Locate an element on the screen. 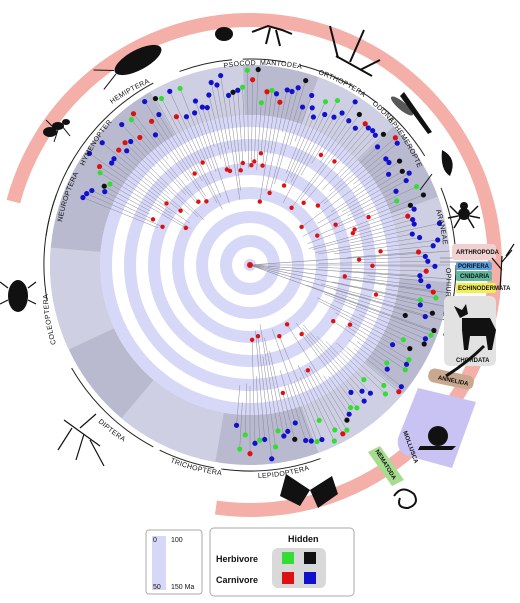  grasshopper-icon is located at coordinates (355, 51).